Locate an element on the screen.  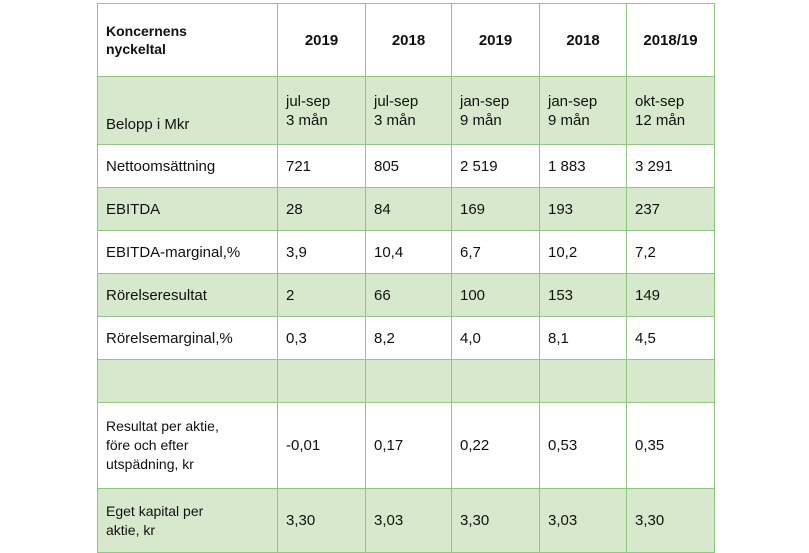
row-label: Nettoomsättning is located at coordinates (187, 166).